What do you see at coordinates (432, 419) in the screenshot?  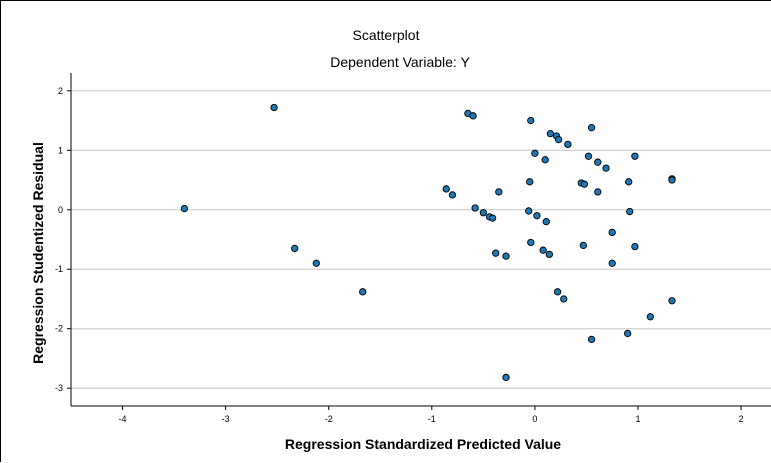 I see `x-tick-label: -1` at bounding box center [432, 419].